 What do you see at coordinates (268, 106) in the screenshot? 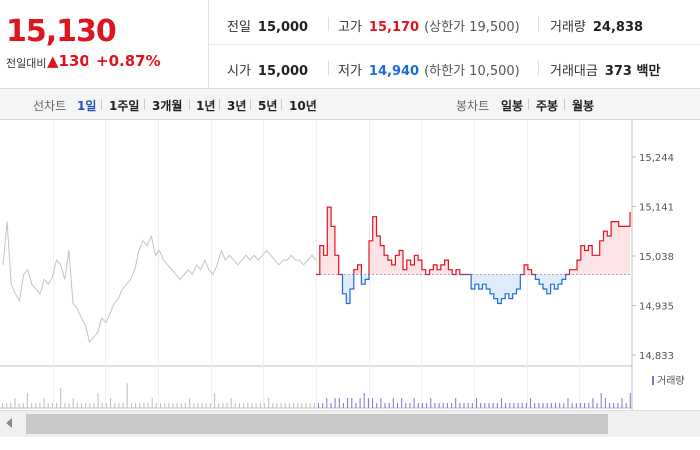
I see `period-5years: 5년` at bounding box center [268, 106].